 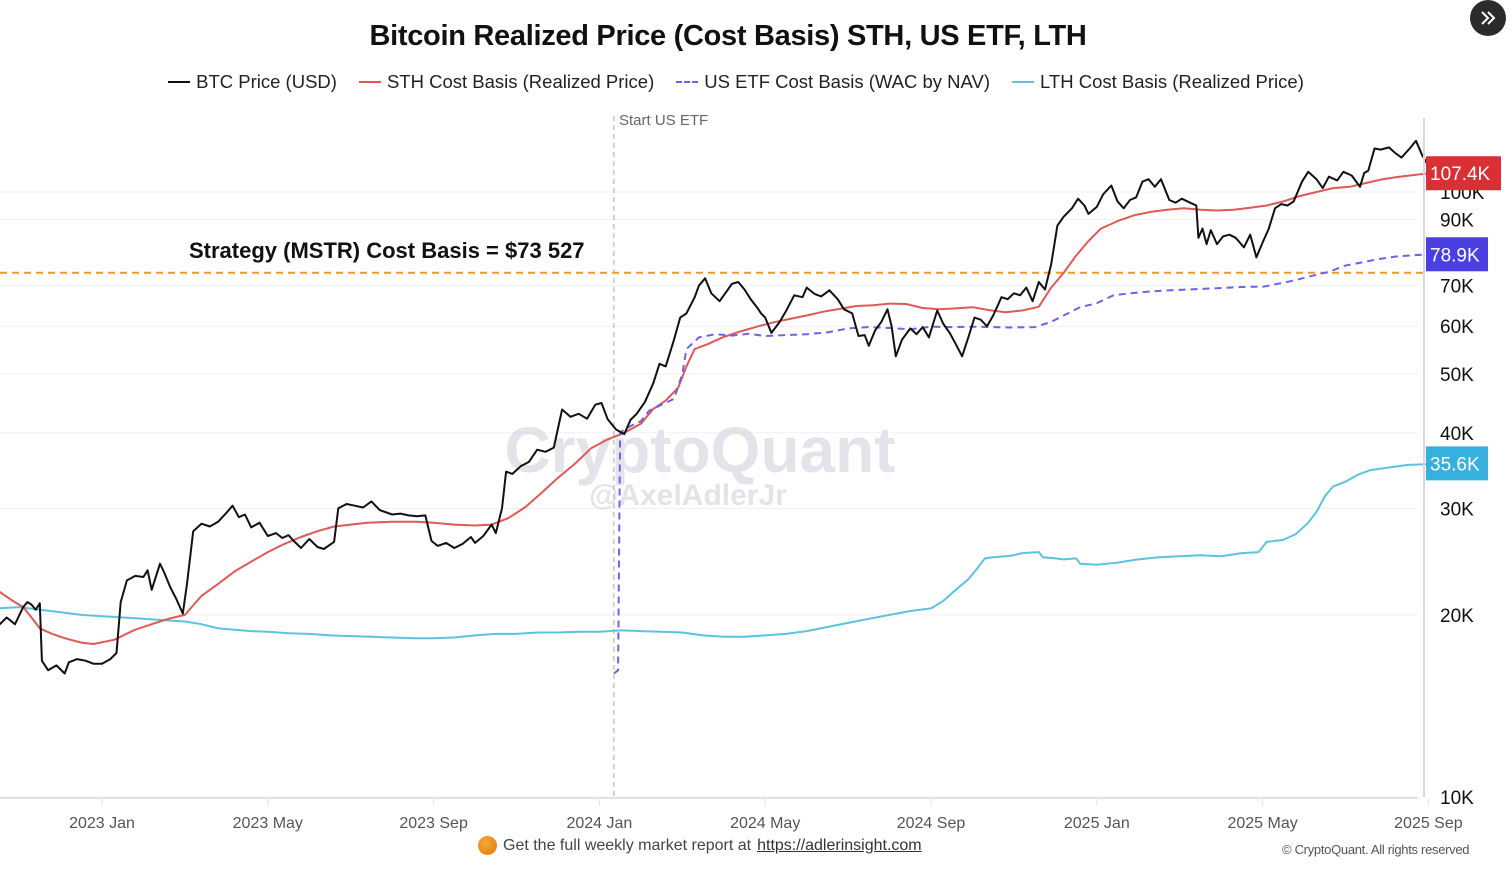 What do you see at coordinates (1097, 823) in the screenshot?
I see `x-tick-label: 2025 Jan` at bounding box center [1097, 823].